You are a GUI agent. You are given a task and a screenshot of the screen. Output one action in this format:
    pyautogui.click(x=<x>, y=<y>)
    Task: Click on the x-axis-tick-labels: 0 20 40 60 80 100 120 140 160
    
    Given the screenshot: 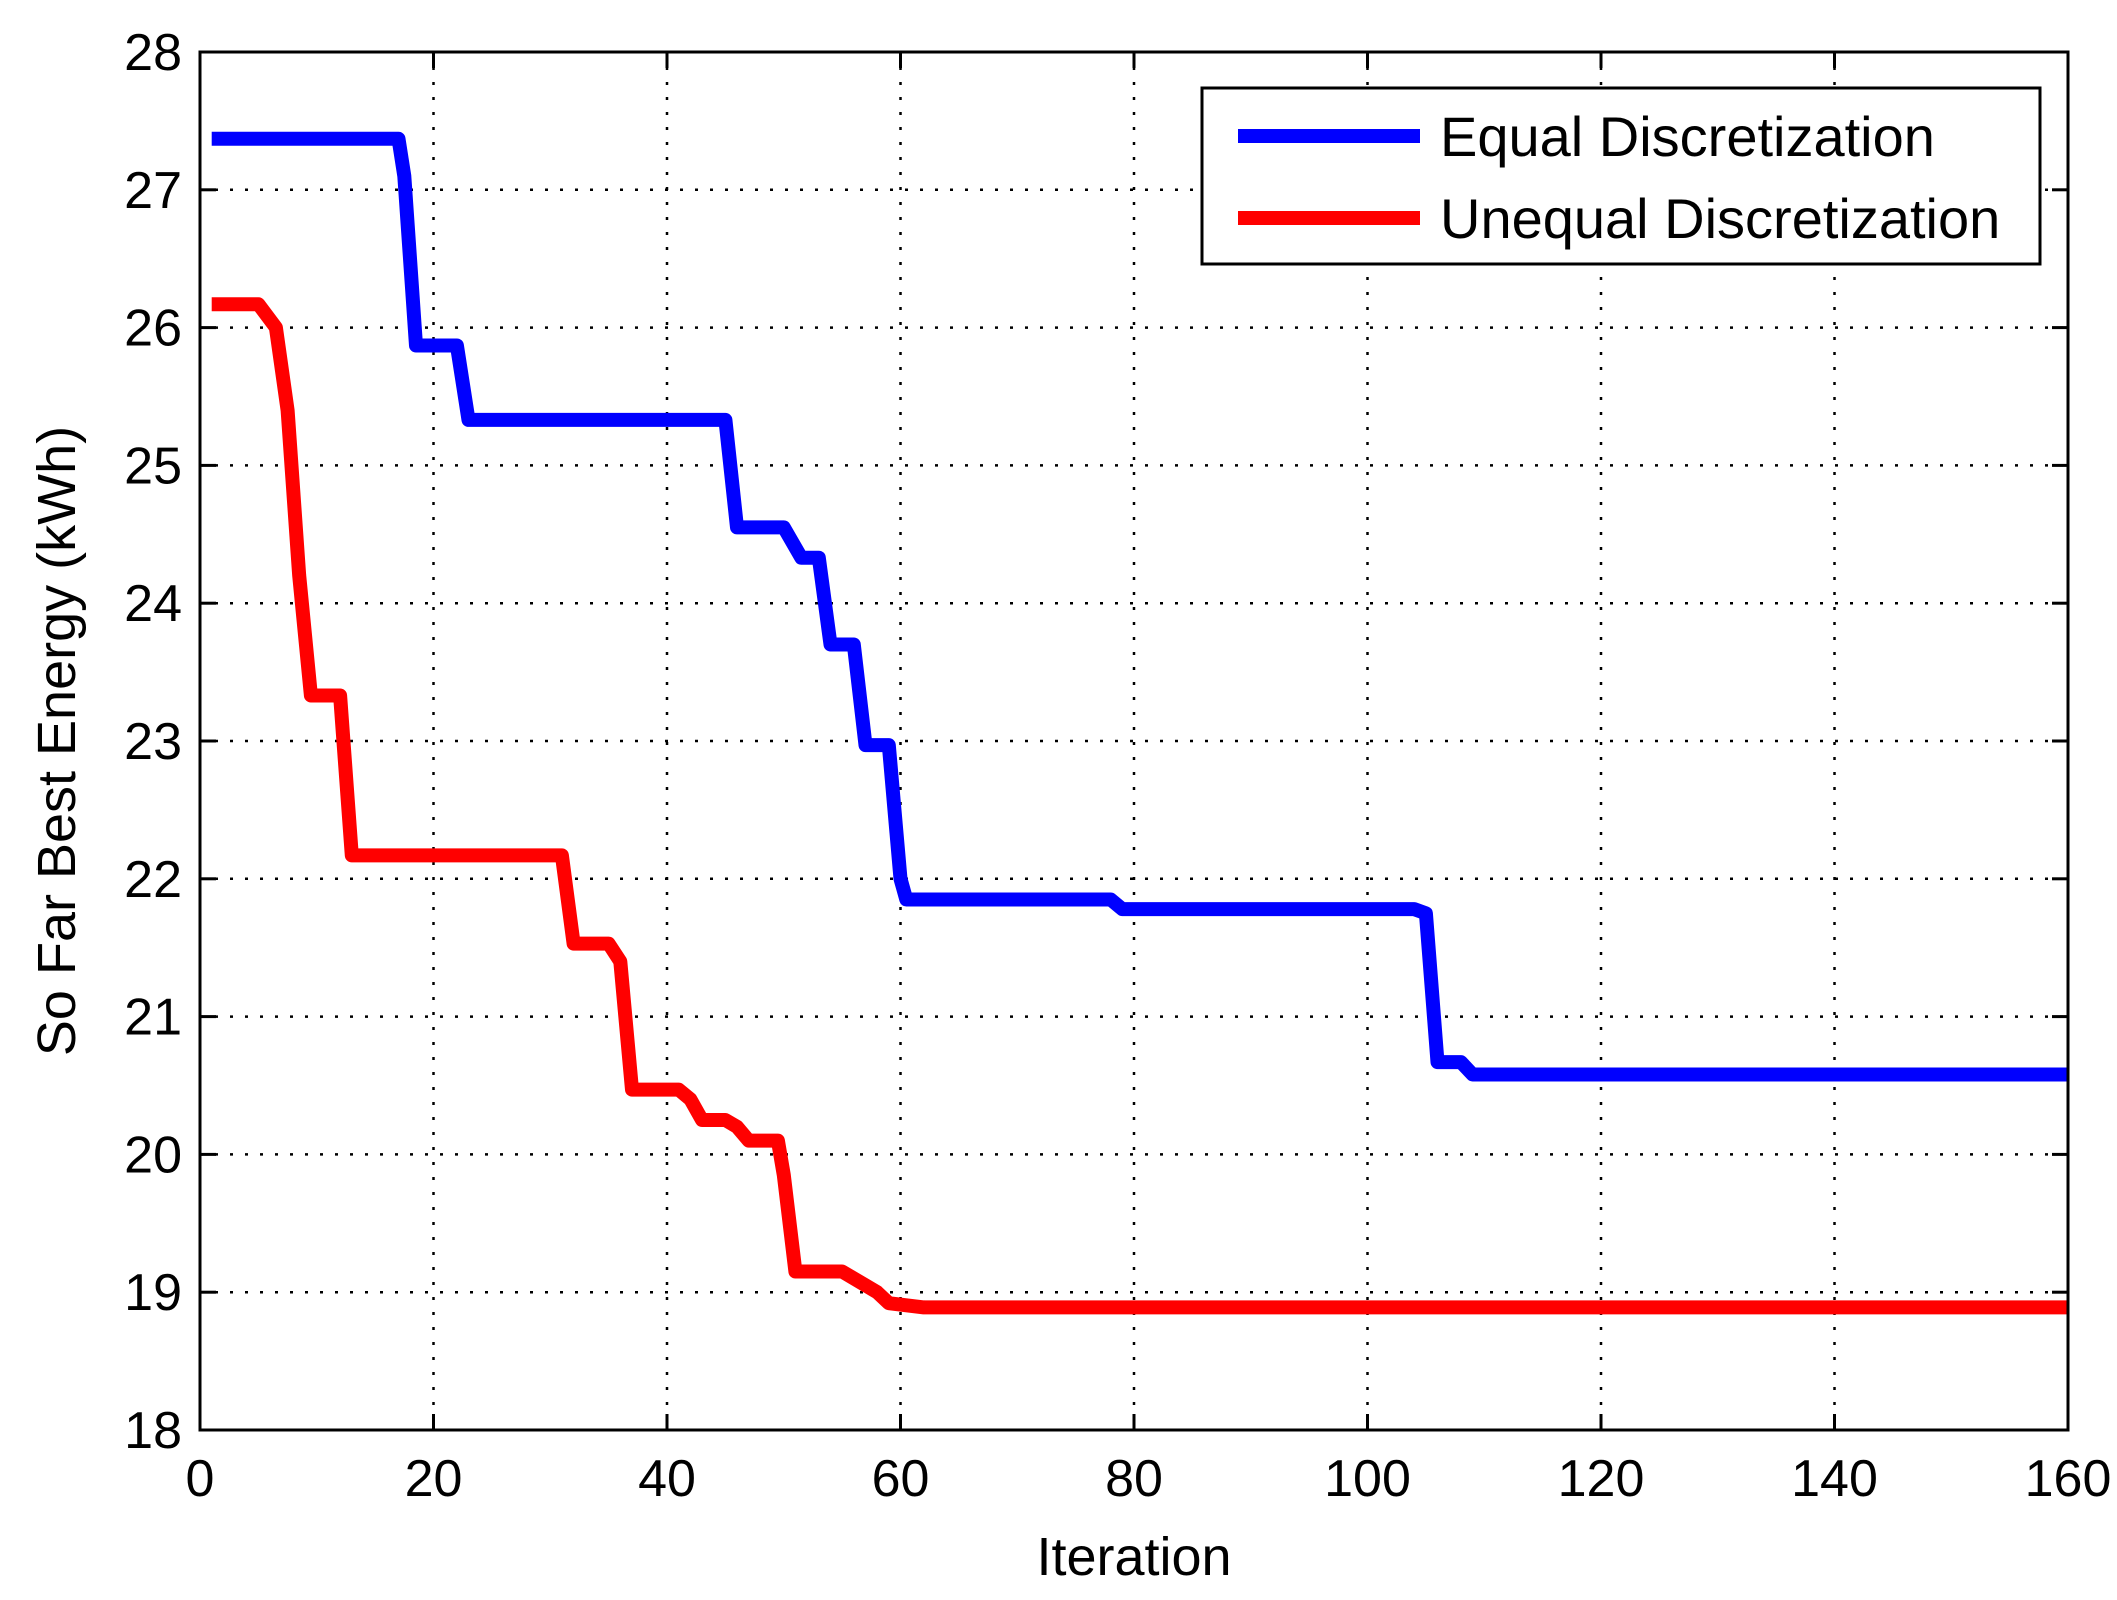 What is the action you would take?
    pyautogui.click(x=1149, y=1479)
    